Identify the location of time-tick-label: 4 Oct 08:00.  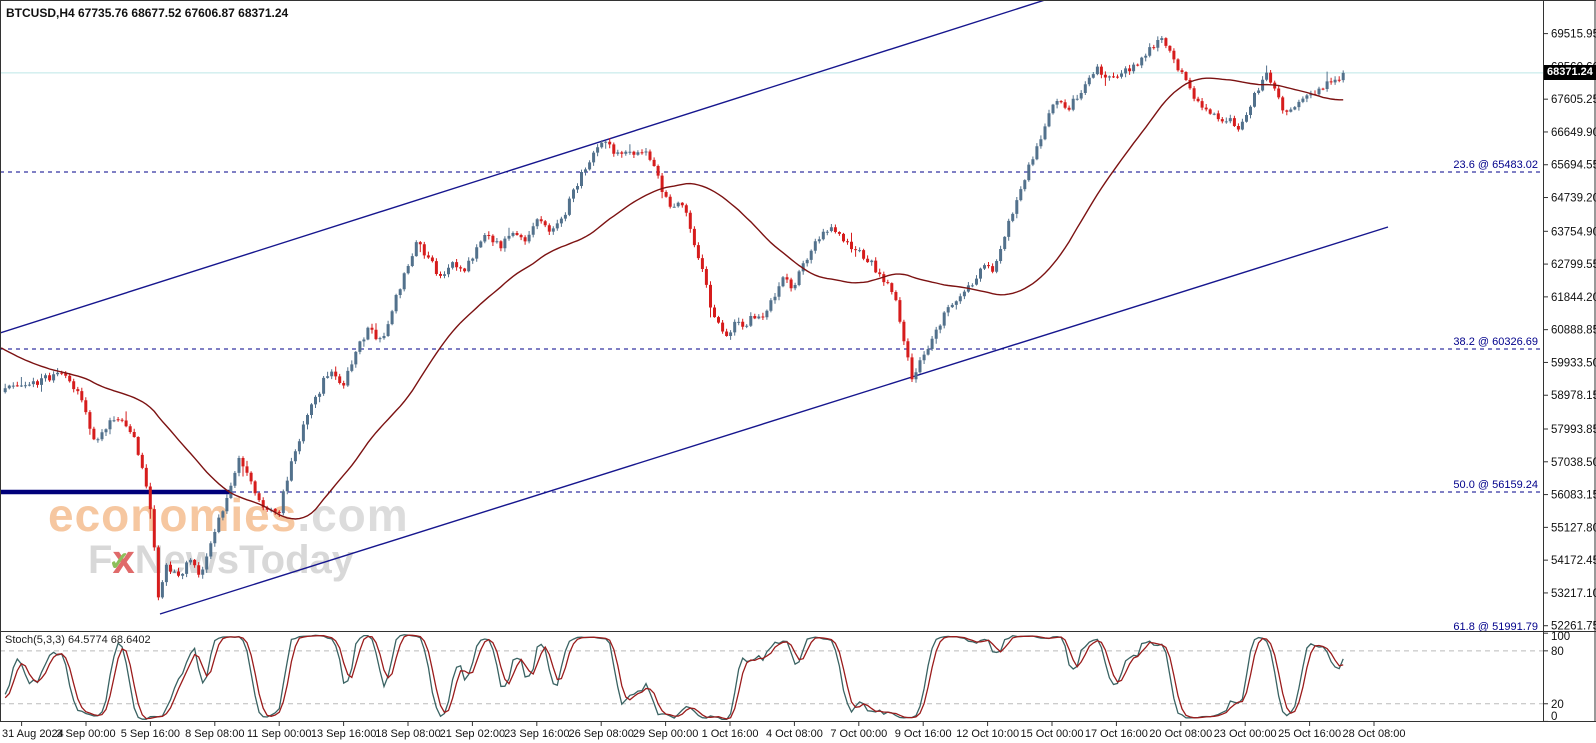
(794, 734).